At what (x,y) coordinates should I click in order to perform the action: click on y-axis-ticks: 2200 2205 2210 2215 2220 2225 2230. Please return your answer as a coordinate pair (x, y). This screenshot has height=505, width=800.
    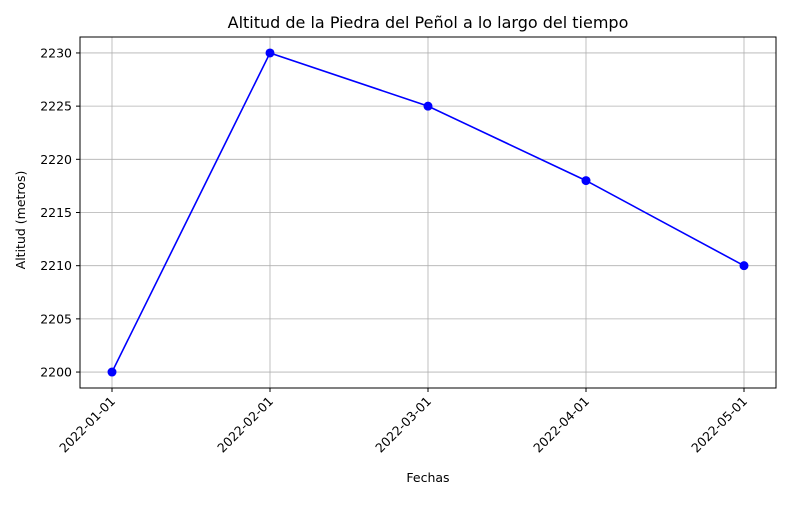
    Looking at the image, I should click on (60, 212).